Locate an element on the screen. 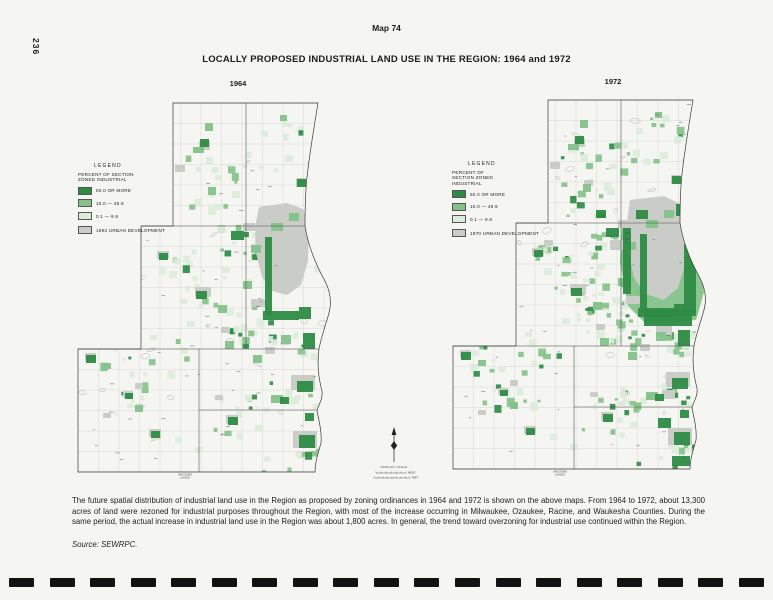 The width and height of the screenshot is (773, 600). north-arrow-icon is located at coordinates (394, 444).